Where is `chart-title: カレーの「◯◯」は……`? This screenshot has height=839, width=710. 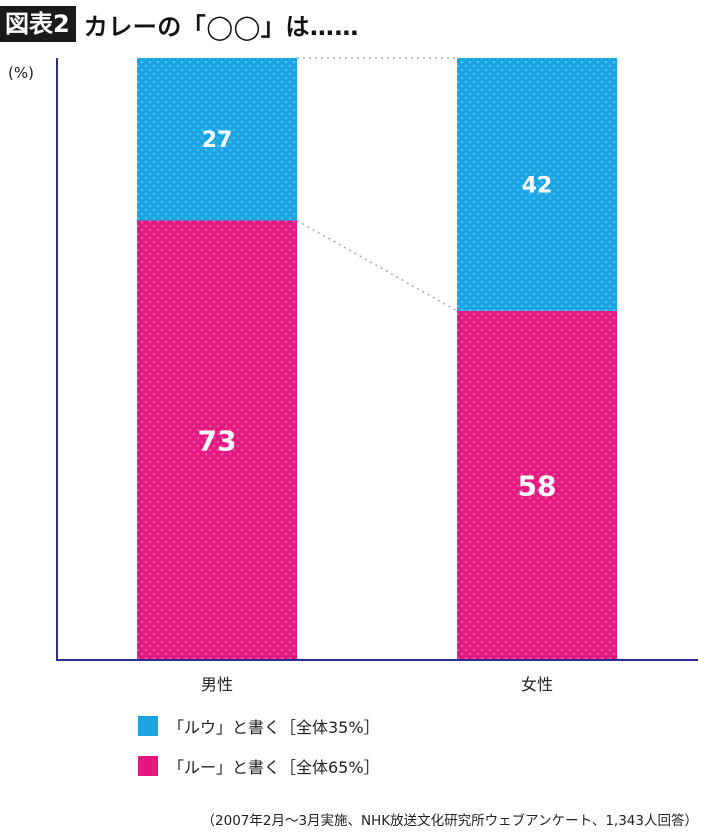
chart-title: カレーの「◯◯」は…… is located at coordinates (221, 26).